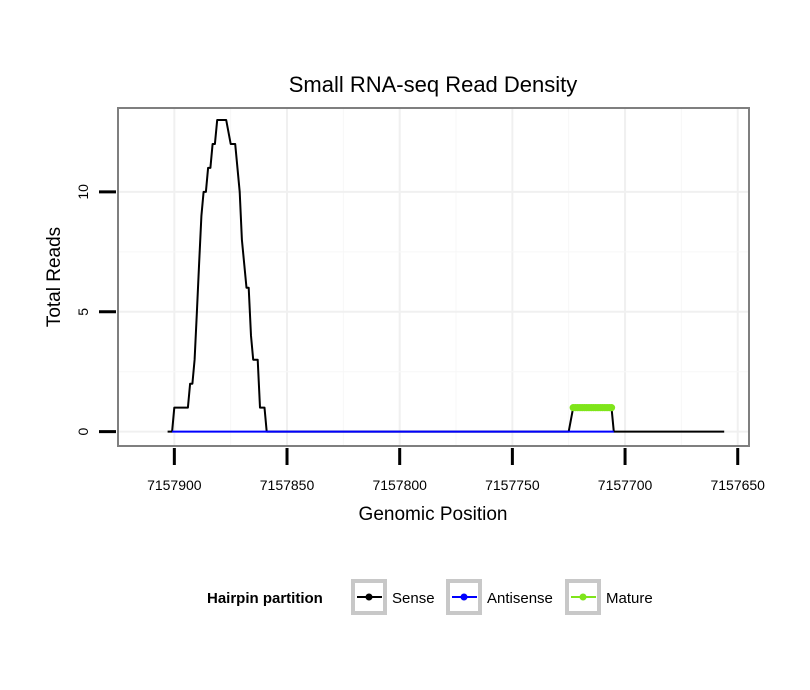 This screenshot has height=690, width=810. Describe the element at coordinates (625, 485) in the screenshot. I see `x-tick-label: 7157700` at that location.